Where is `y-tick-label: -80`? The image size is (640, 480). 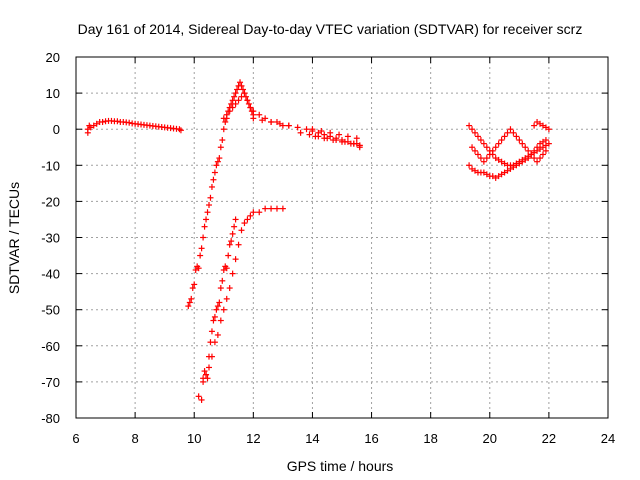 y-tick-label: -80 is located at coordinates (50, 418).